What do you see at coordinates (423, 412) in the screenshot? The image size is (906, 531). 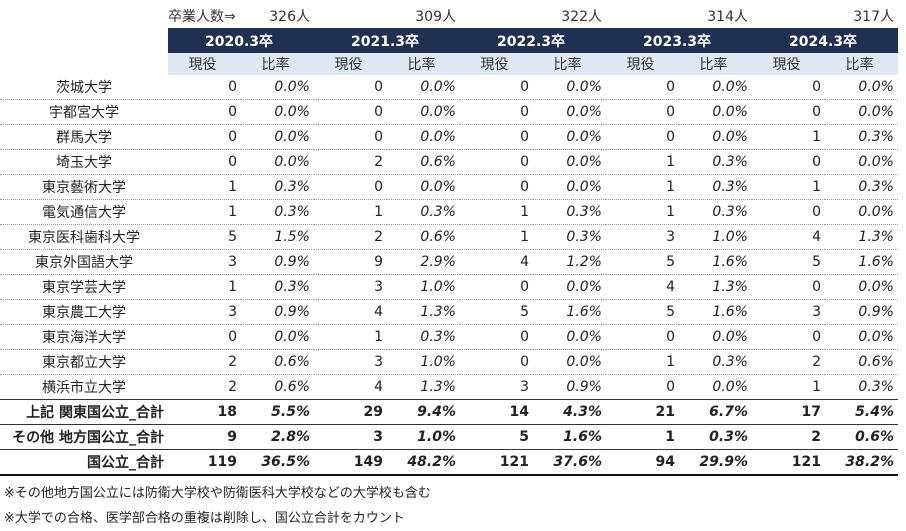 I see `ratio: 9.4%` at bounding box center [423, 412].